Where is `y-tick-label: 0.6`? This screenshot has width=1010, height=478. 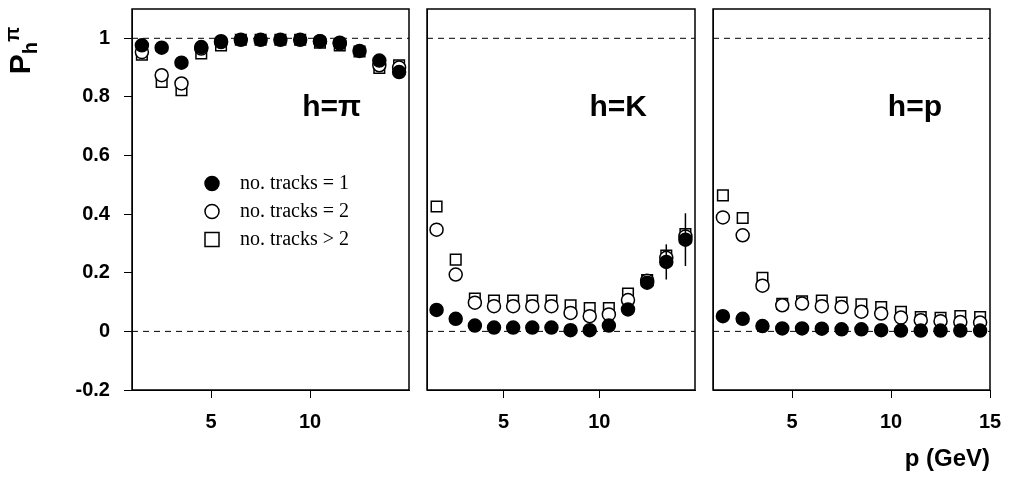 y-tick-label: 0.6 is located at coordinates (96, 154).